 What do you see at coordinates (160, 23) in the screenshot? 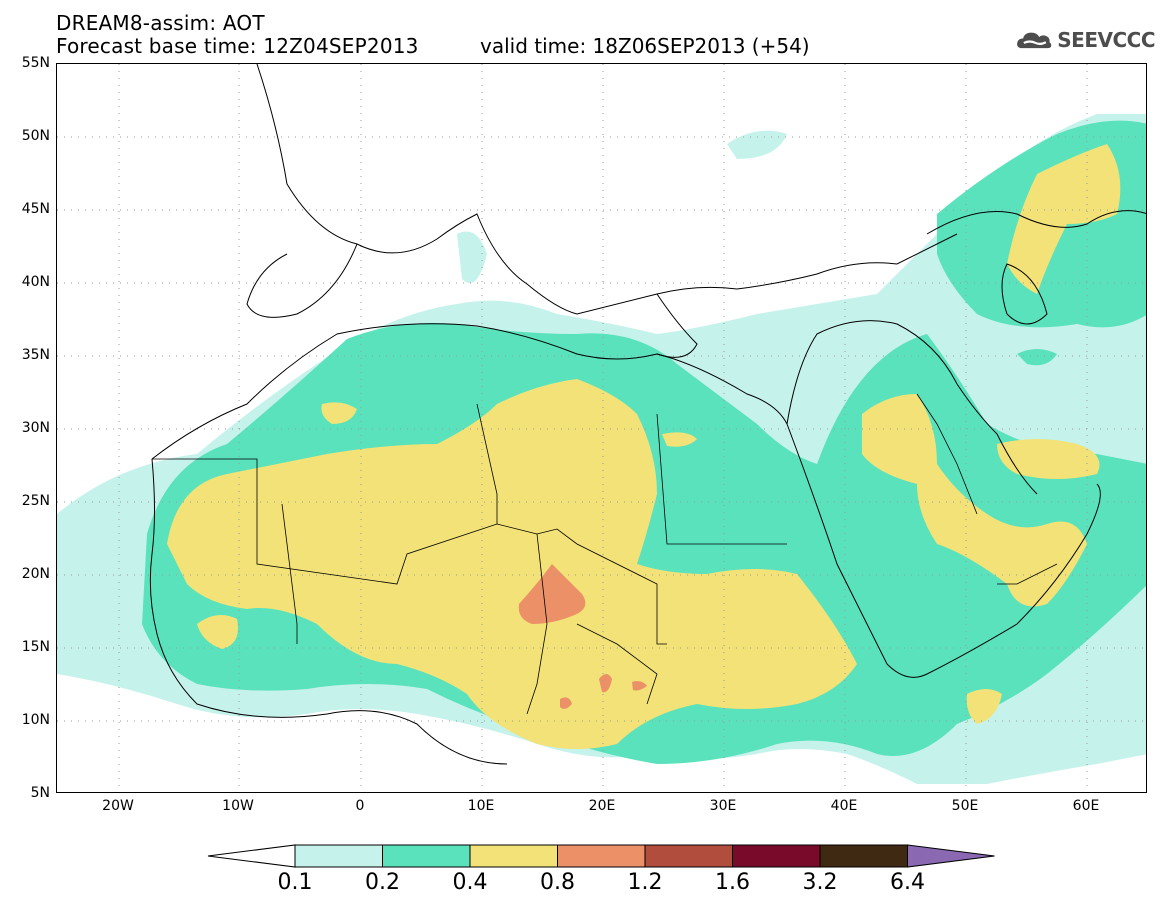
I see `chart-title: DREAM8-assim: AOT` at bounding box center [160, 23].